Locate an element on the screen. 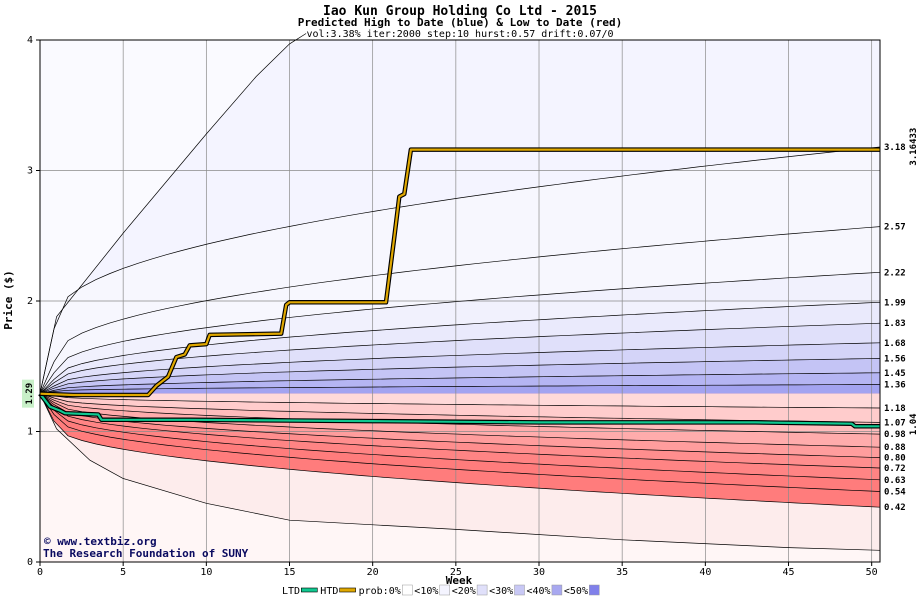 The image size is (920, 600). y-tick-label: 1 is located at coordinates (30, 432).